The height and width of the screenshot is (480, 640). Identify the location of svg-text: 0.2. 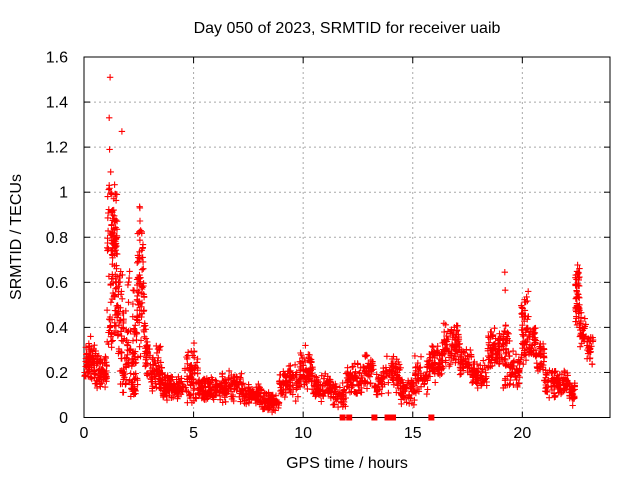
(57, 373).